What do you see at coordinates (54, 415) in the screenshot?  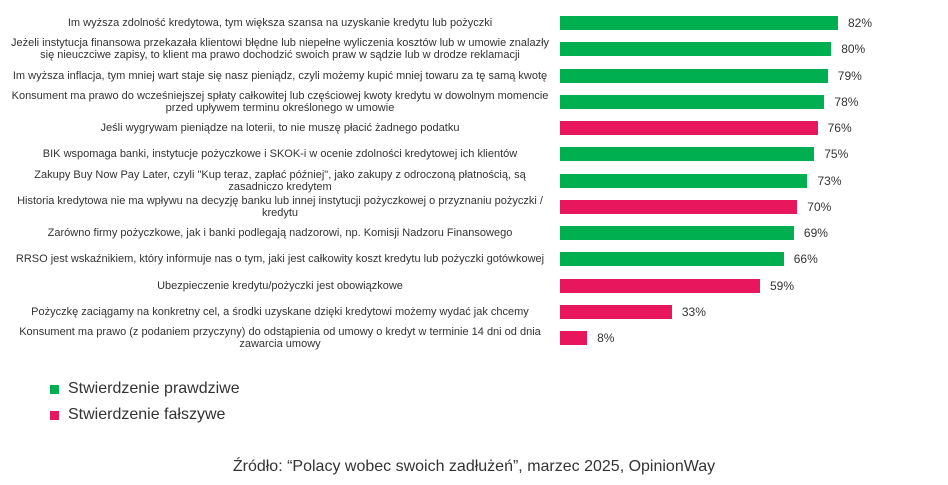 I see `legend-swatch-false` at bounding box center [54, 415].